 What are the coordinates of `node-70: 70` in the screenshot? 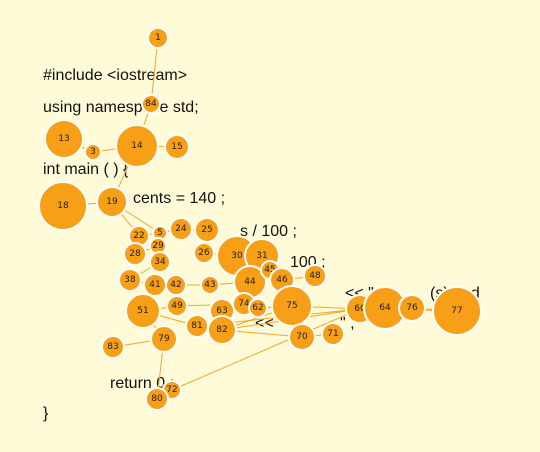 It's located at (302, 337).